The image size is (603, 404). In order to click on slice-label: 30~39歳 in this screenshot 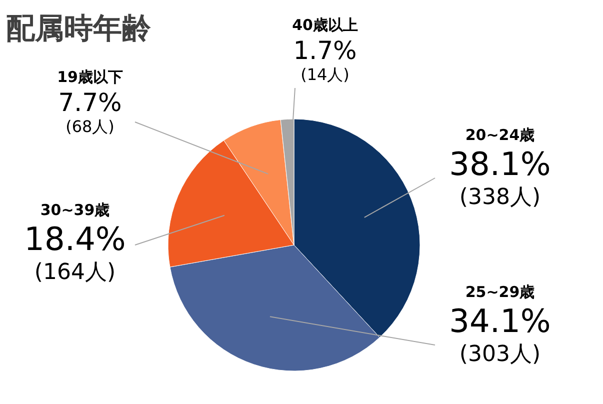, I will do `click(75, 210)`.